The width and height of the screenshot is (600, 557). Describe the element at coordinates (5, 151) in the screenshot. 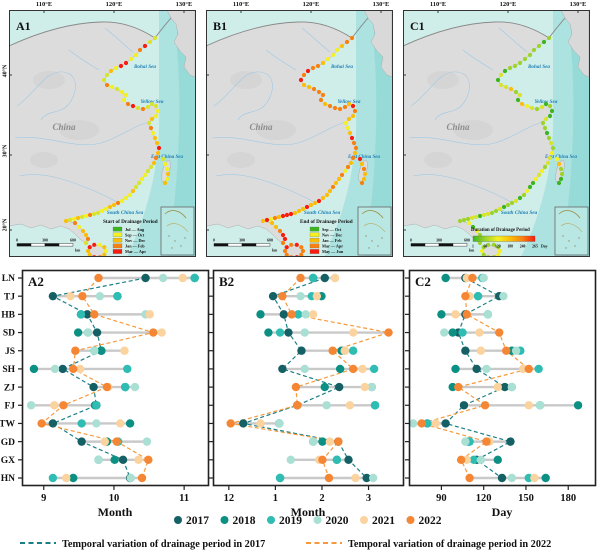

I see `lat-tick-label: 30°N` at that location.